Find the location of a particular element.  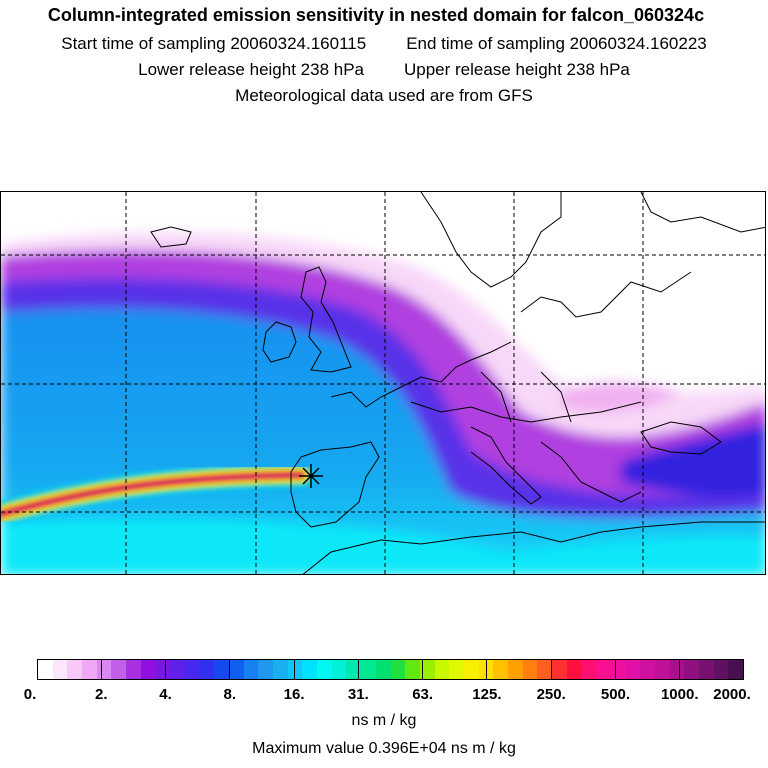

lower-release-height: Lower release height 238 hPa is located at coordinates (251, 69).